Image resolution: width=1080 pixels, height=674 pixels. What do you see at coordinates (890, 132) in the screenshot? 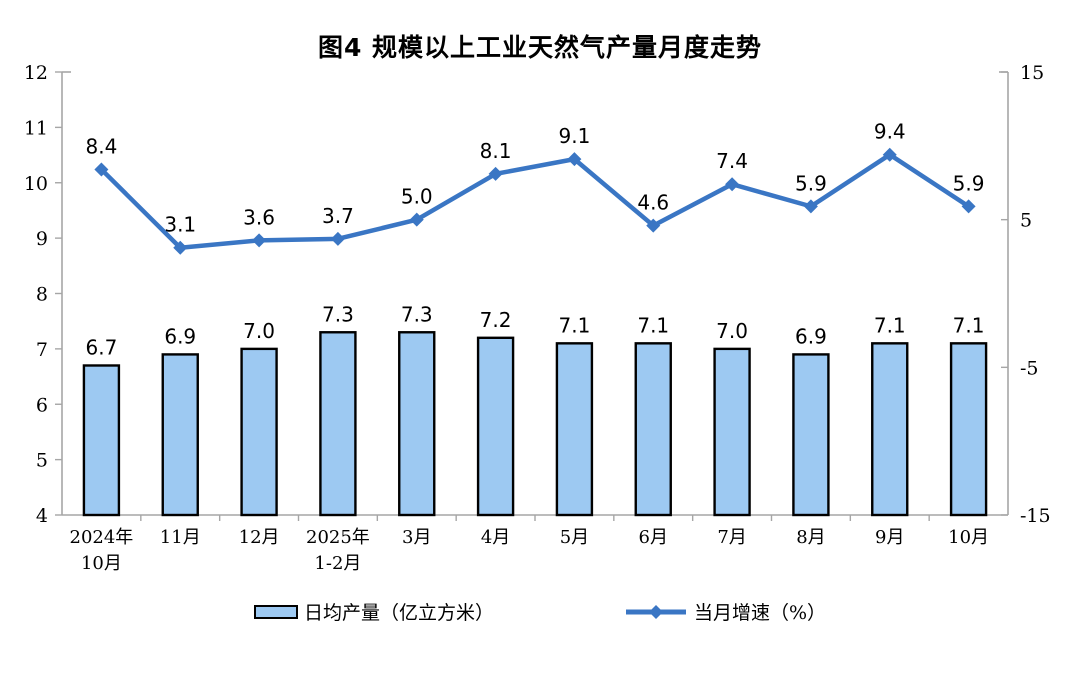
I see `line-value-label: 9.4` at bounding box center [890, 132].